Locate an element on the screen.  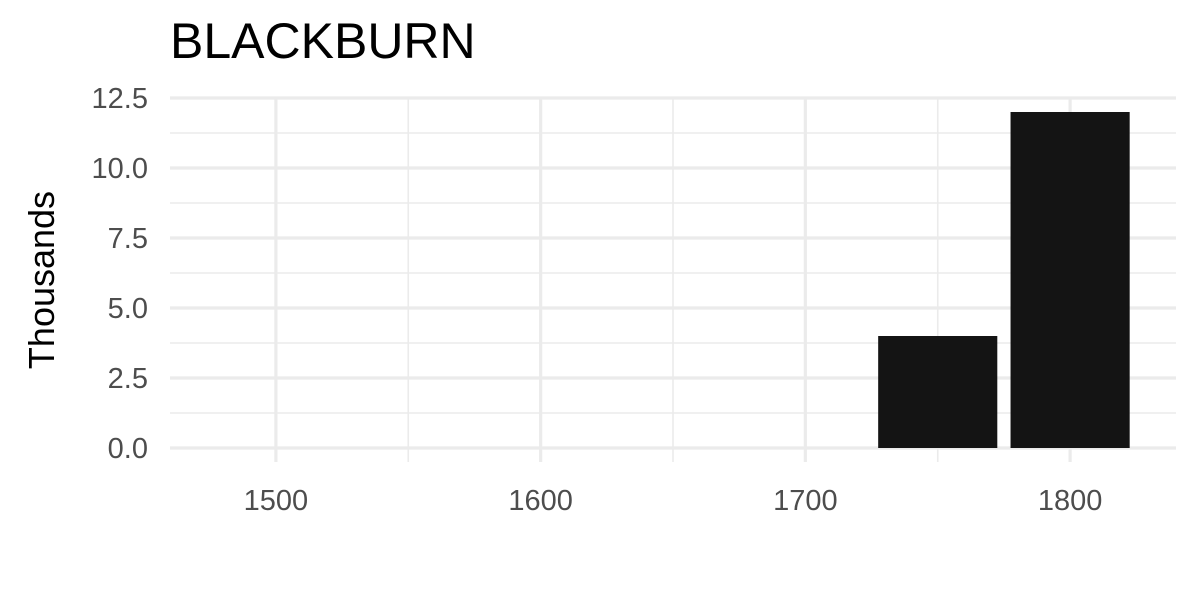
y-axis-ticks: 0.0 2.5 5.0 7.5 10.0 12.5 is located at coordinates (120, 274).